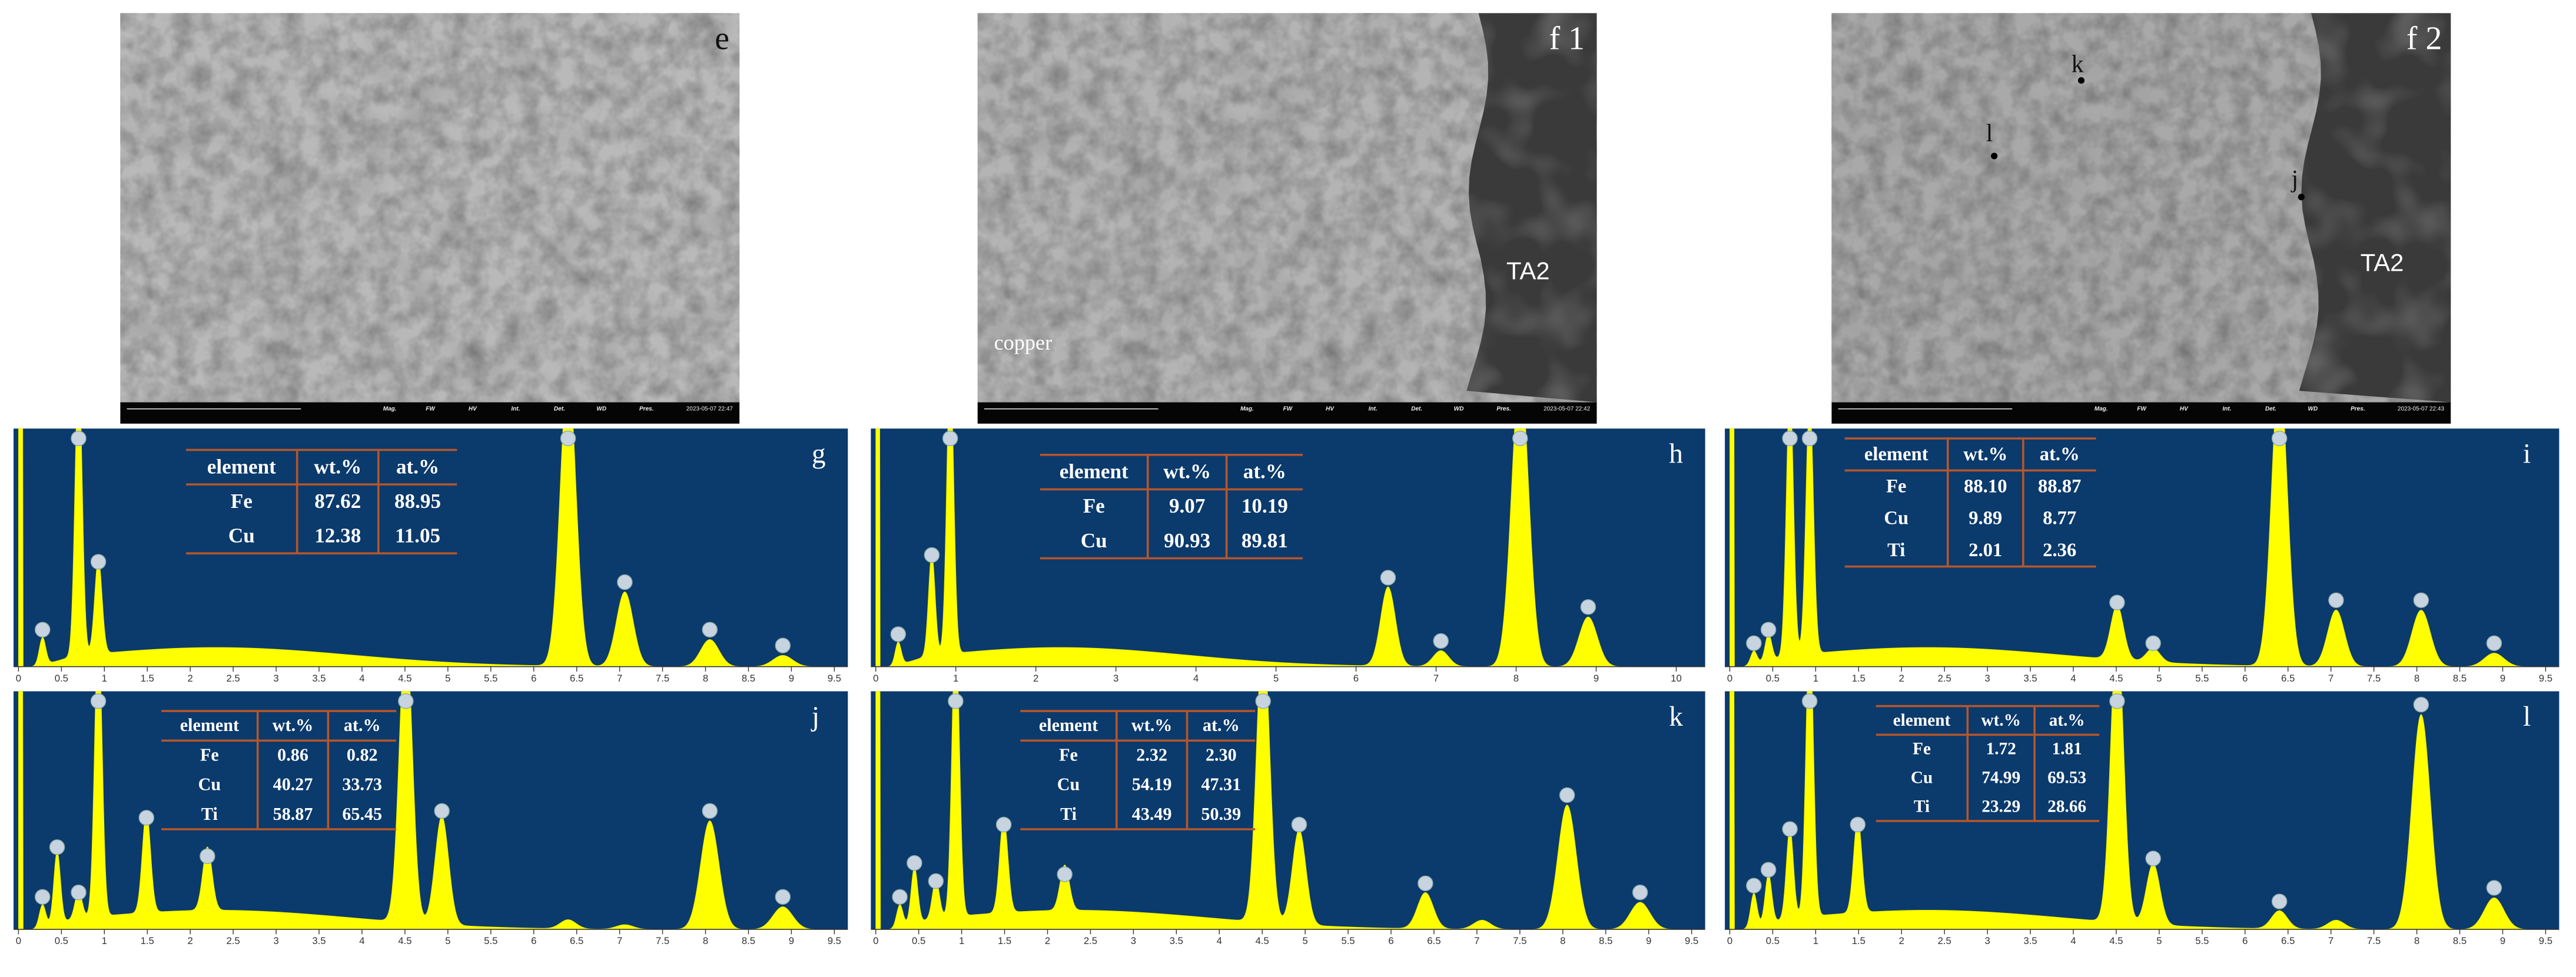 The width and height of the screenshot is (2576, 977). What do you see at coordinates (147, 941) in the screenshot?
I see `x-tick-label: 1.5` at bounding box center [147, 941].